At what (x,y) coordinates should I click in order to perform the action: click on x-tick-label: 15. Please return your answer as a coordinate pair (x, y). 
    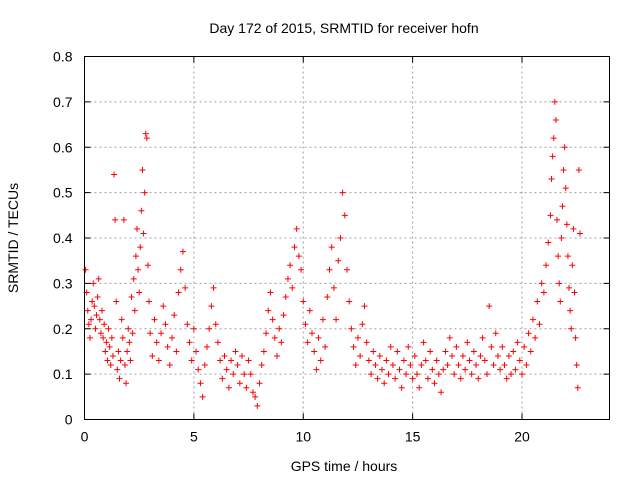
    Looking at the image, I should click on (413, 437).